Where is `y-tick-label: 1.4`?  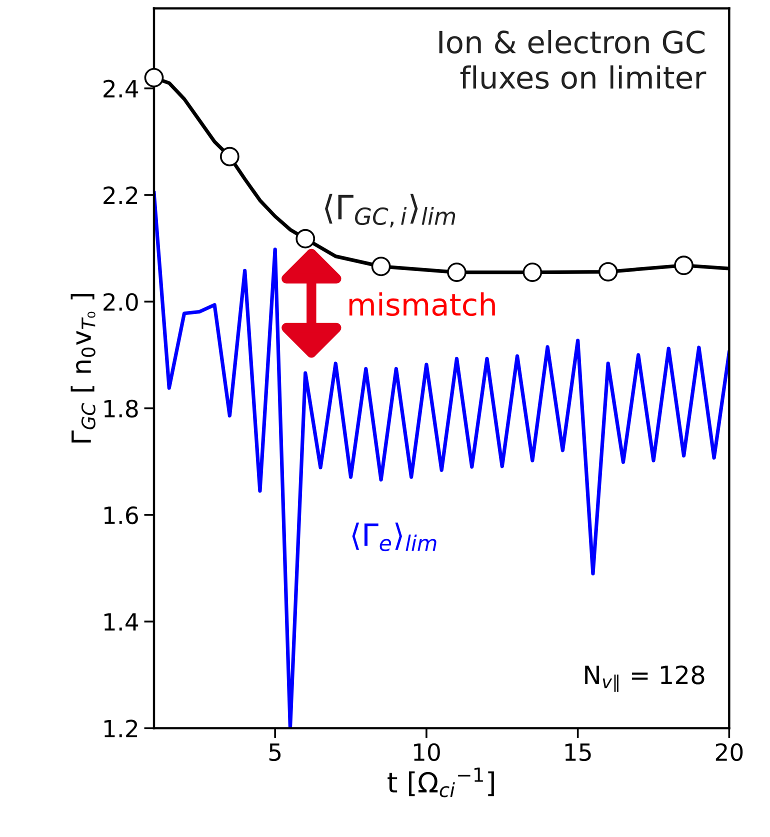 y-tick-label: 1.4 is located at coordinates (121, 622).